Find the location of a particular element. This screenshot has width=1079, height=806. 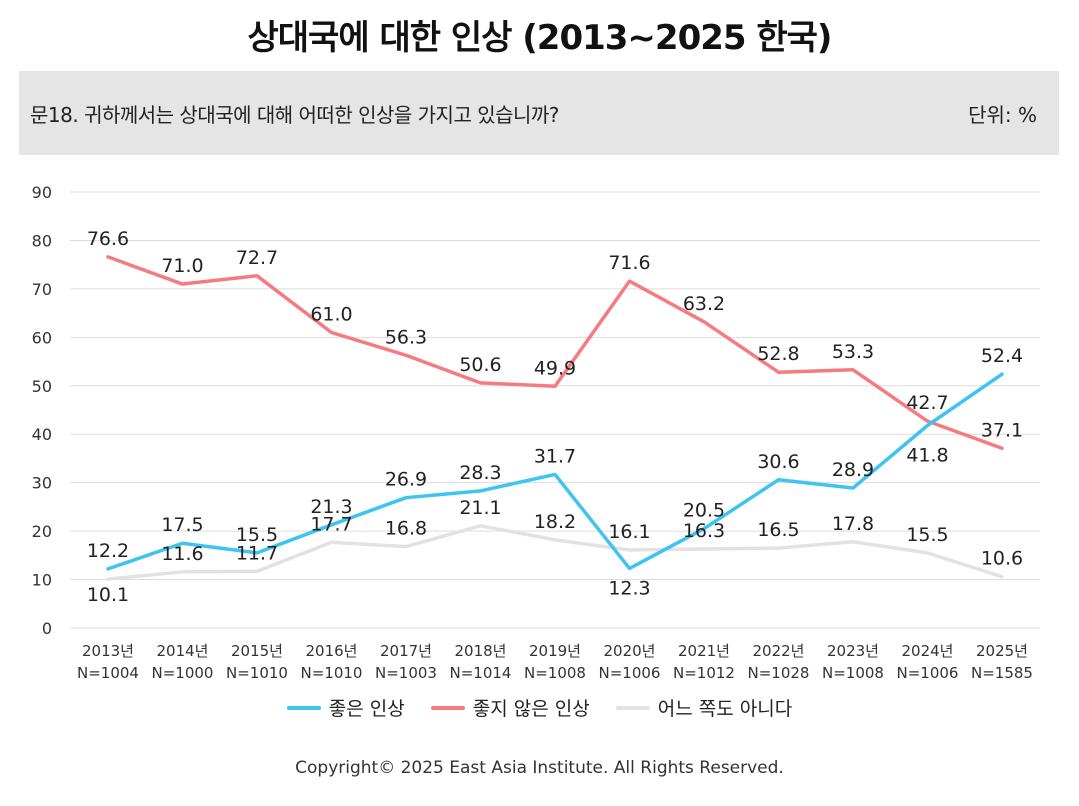

data-label: 21.3 is located at coordinates (331, 507).